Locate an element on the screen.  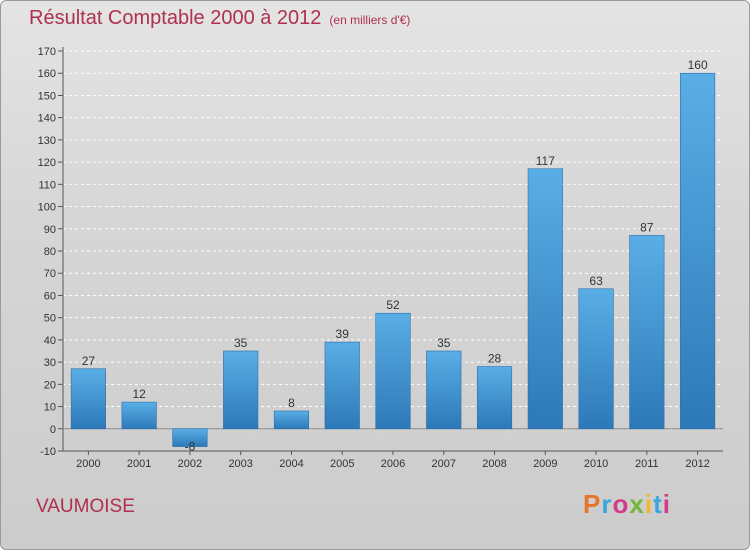
x-tick-label: 2002 is located at coordinates (190, 464).